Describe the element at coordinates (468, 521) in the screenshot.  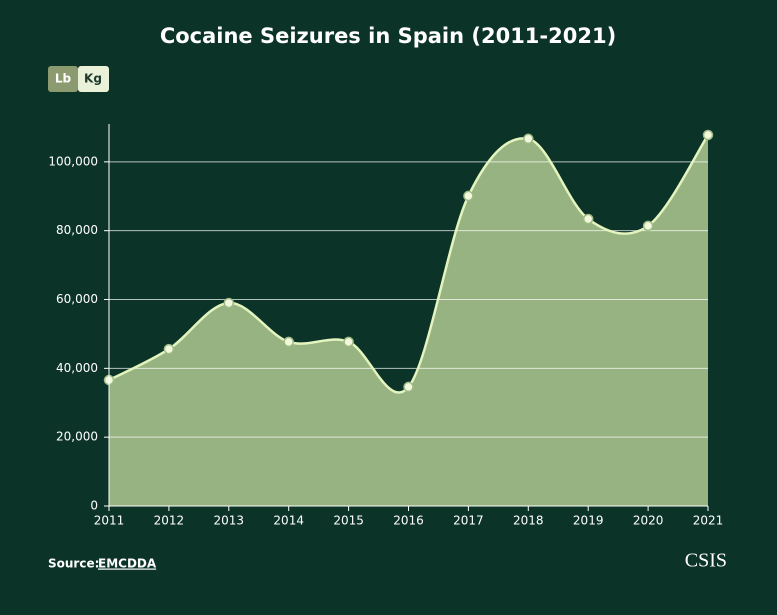
I see `x-tick-label: 2017` at that location.